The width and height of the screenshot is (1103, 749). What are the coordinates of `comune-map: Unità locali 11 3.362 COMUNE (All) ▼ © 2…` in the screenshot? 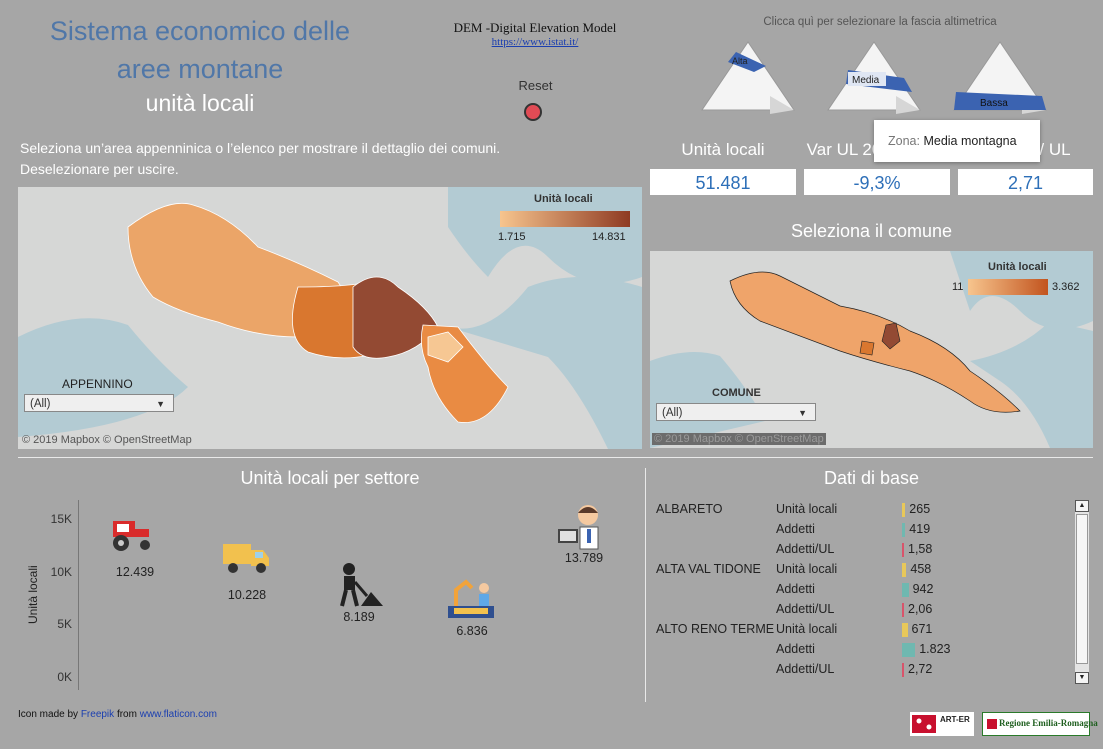 It's located at (871, 349).